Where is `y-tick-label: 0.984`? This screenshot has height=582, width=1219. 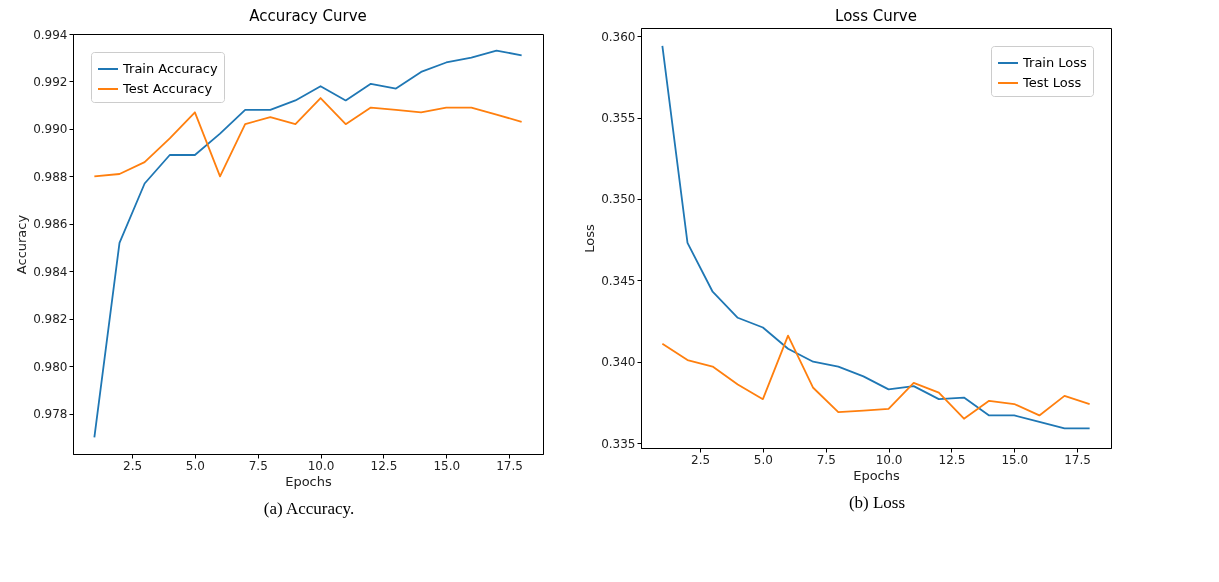 y-tick-label: 0.984 is located at coordinates (50, 271).